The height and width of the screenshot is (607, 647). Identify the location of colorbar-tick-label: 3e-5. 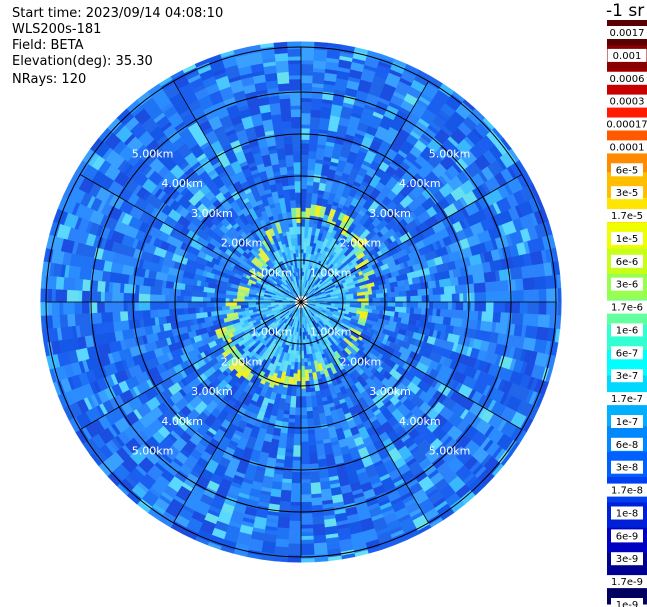
(627, 193).